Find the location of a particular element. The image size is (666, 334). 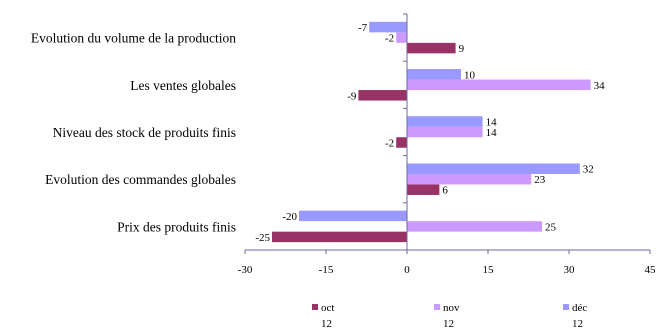

x-tick-label: 45 is located at coordinates (651, 270).